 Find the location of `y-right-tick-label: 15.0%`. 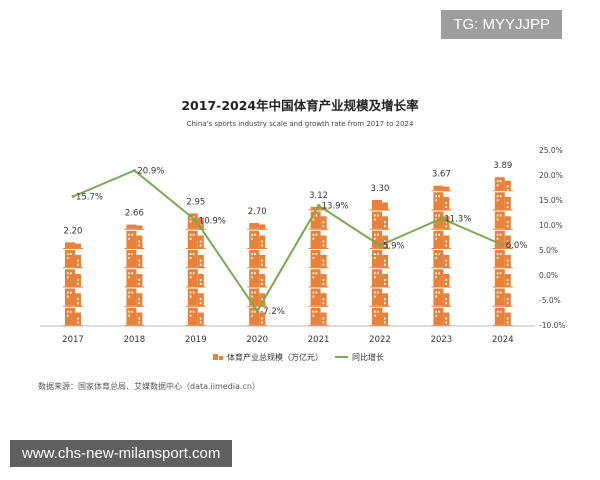

y-right-tick-label: 15.0% is located at coordinates (551, 200).